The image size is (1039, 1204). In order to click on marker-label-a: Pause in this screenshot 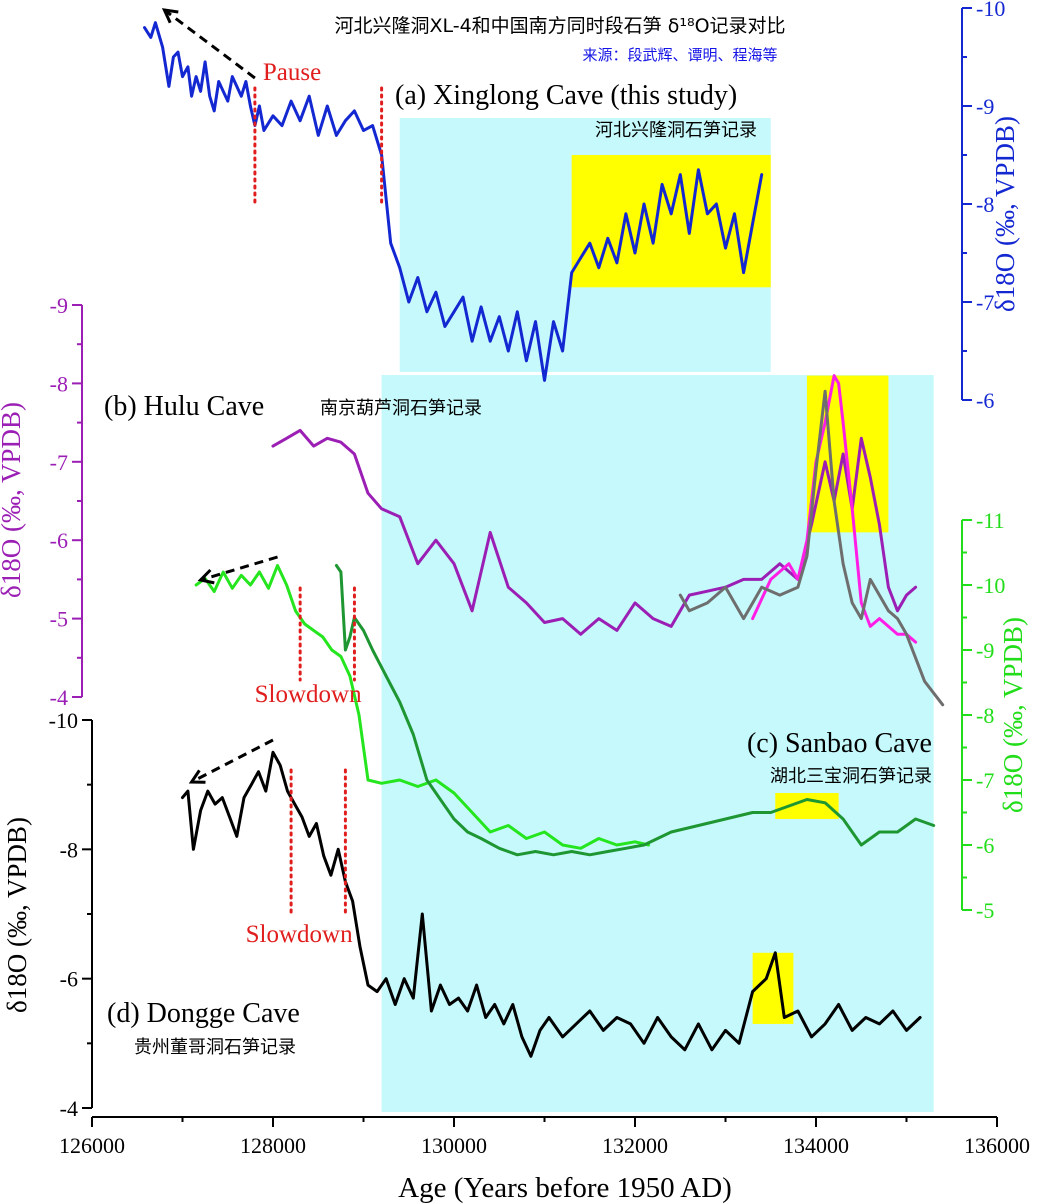, I will do `click(292, 72)`.